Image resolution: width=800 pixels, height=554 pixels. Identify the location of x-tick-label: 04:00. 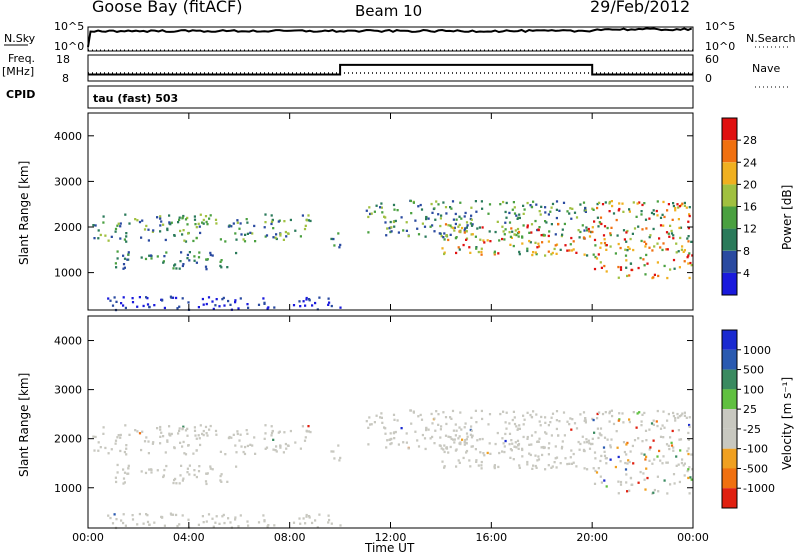
(189, 537).